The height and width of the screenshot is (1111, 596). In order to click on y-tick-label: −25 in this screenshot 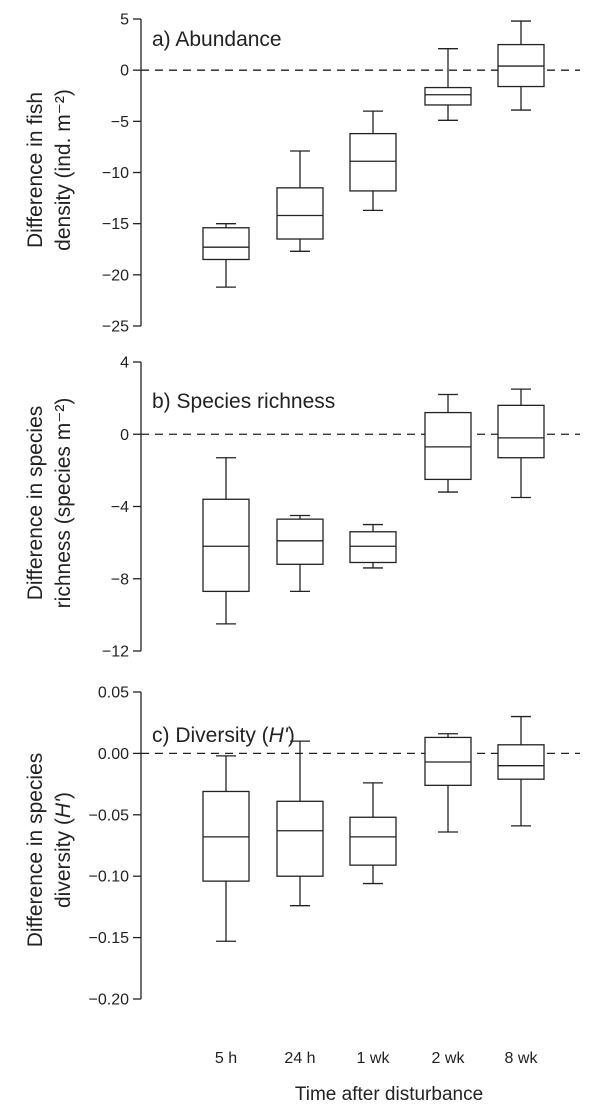, I will do `click(115, 327)`.